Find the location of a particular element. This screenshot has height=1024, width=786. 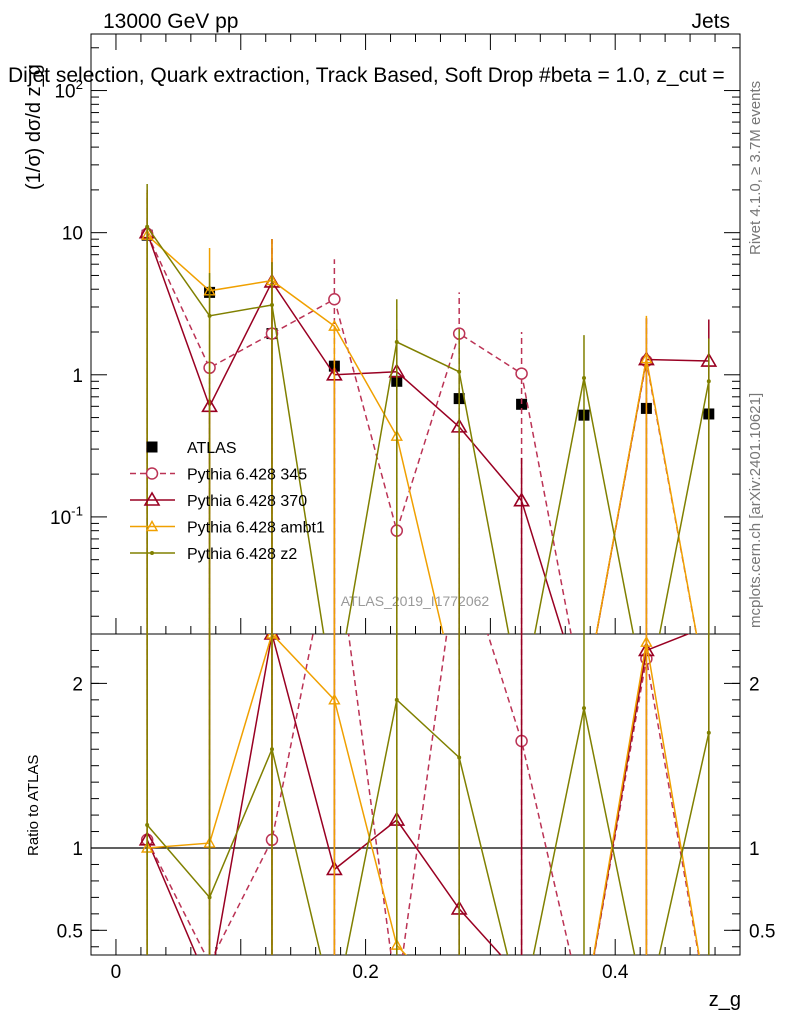

mcplots-label: mcplots.cern.ch [arXiv:2401.10621] is located at coordinates (755, 510).